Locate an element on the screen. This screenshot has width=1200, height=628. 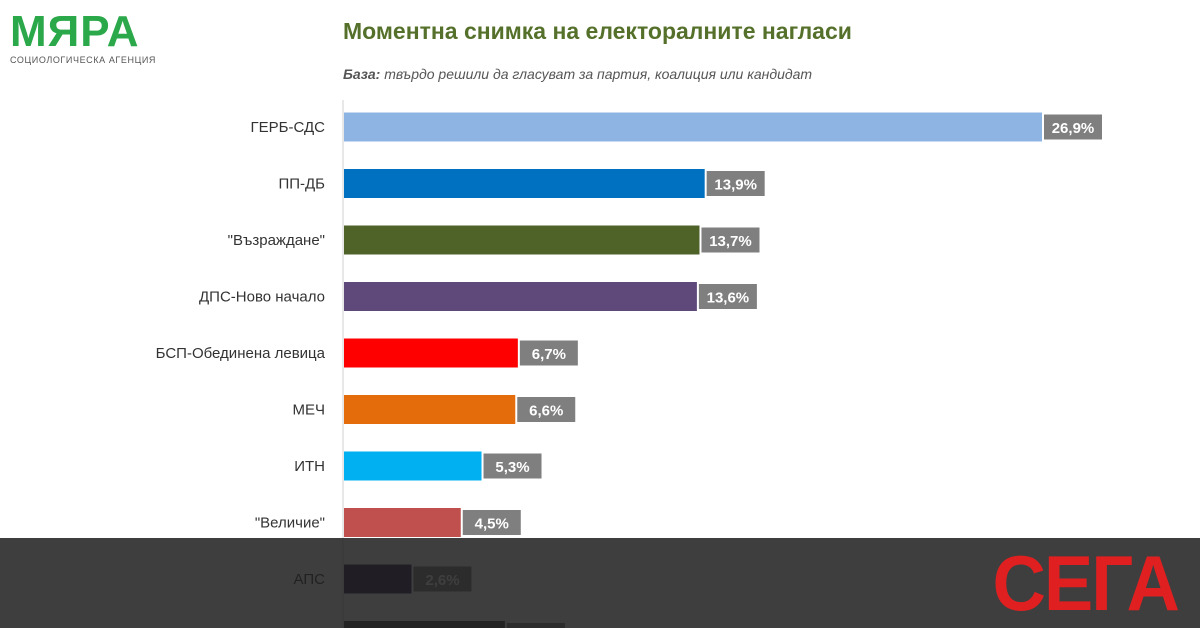
dark-overlay-band is located at coordinates (600, 583).